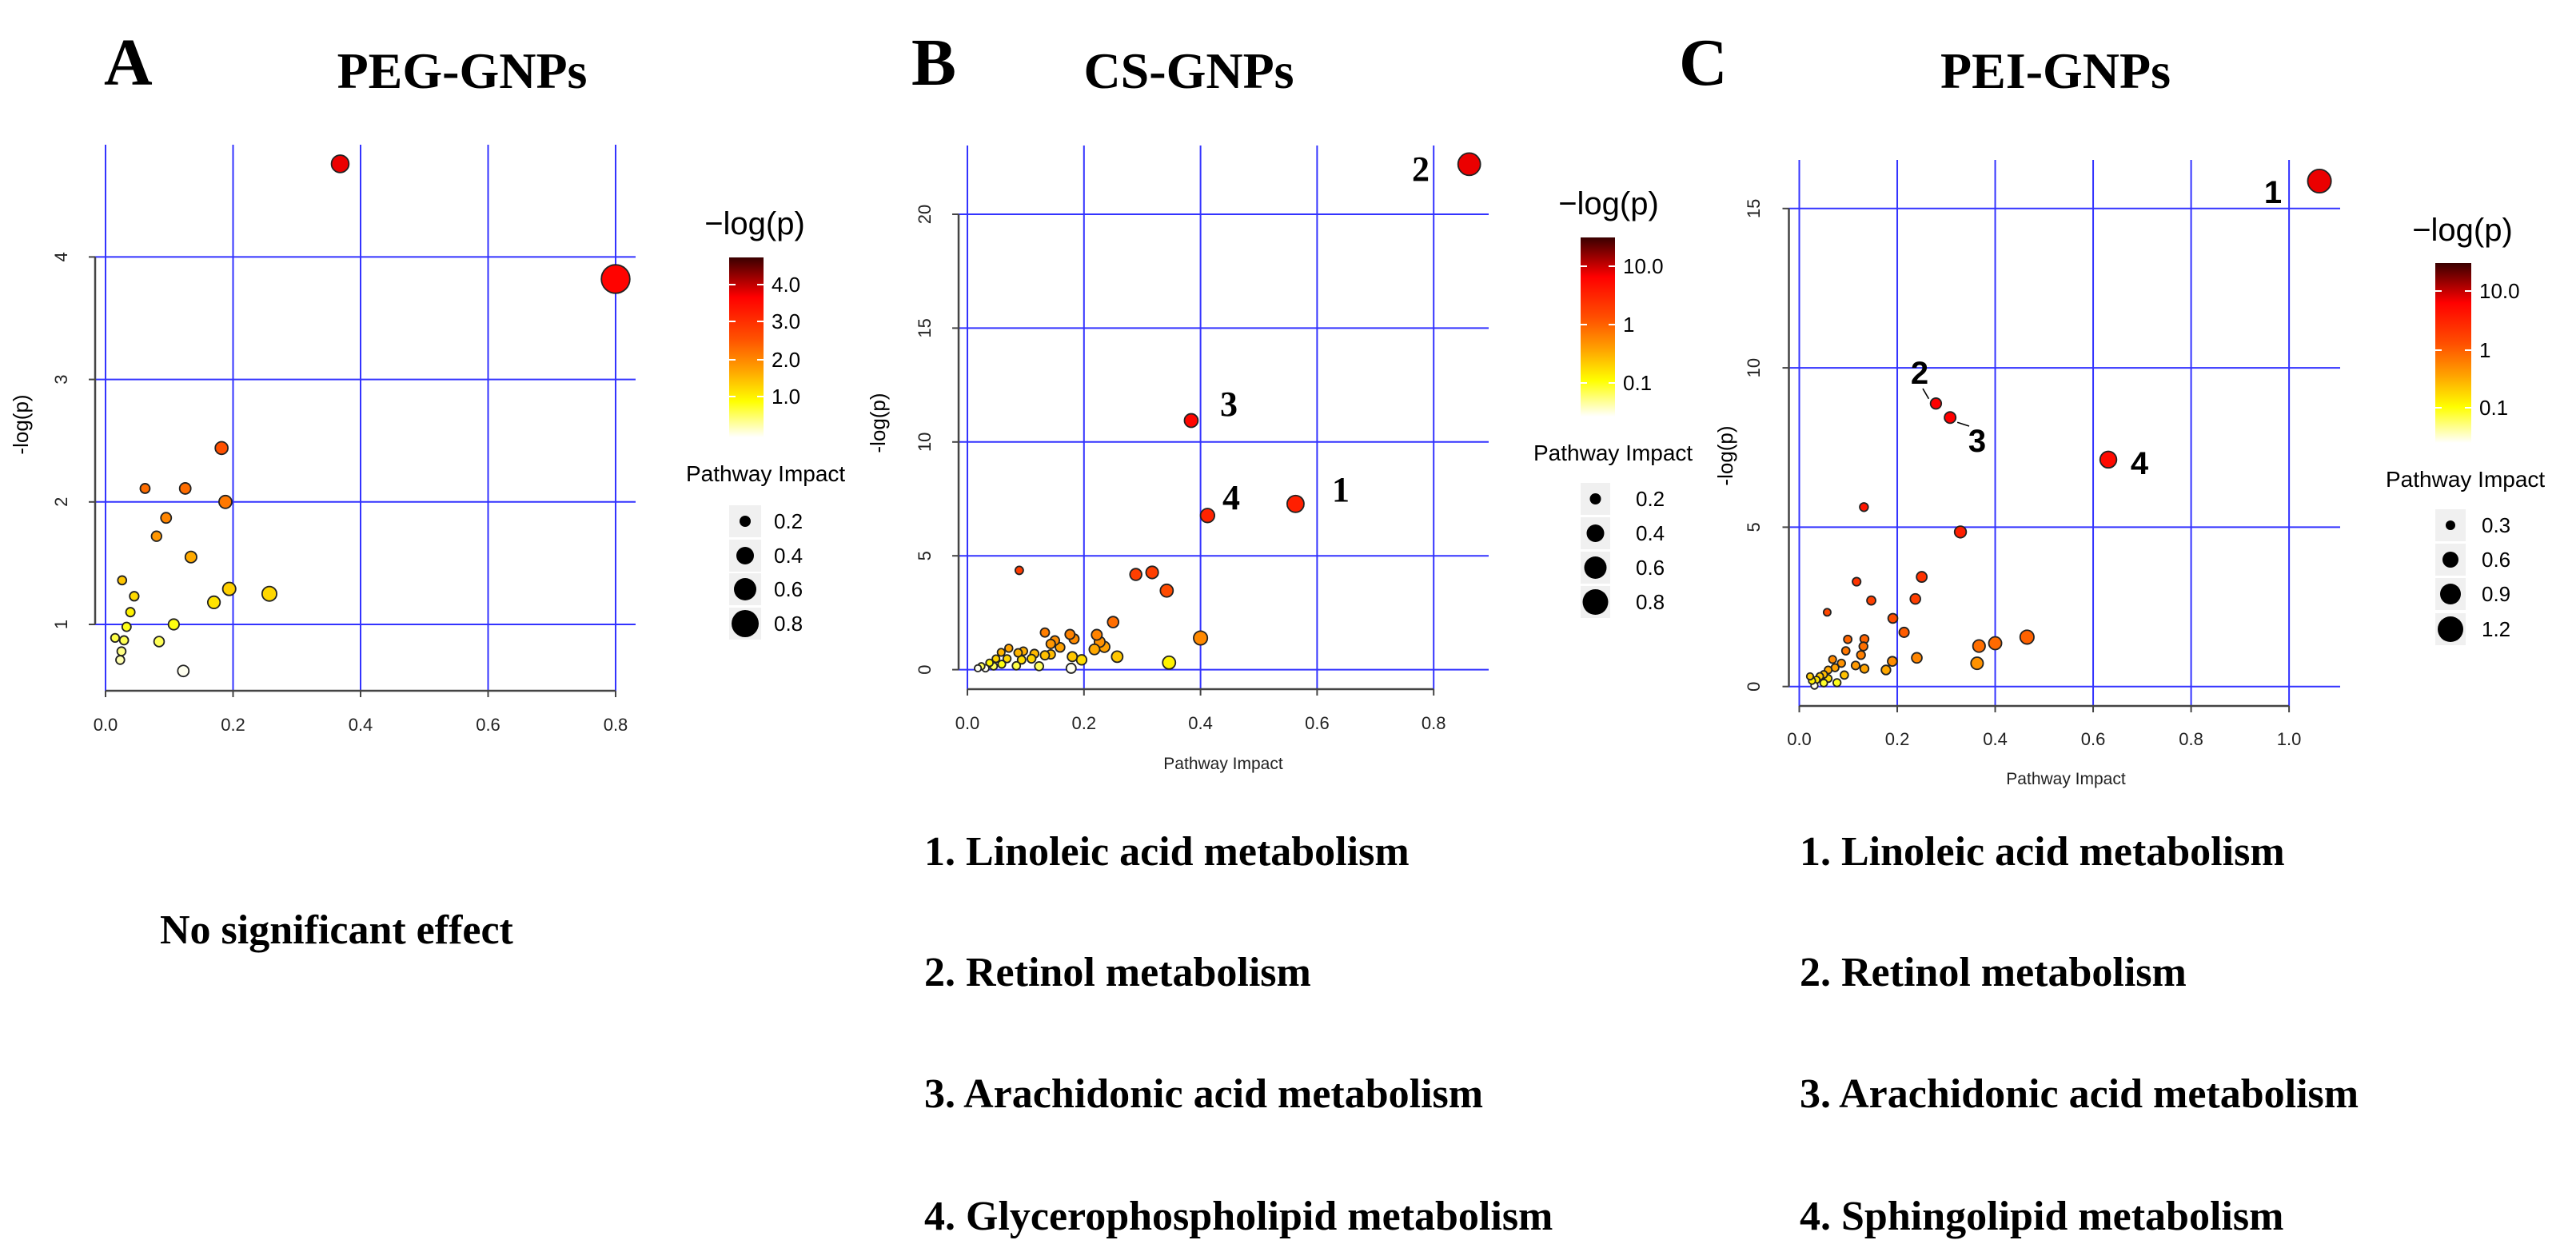 Image resolution: width=2576 pixels, height=1256 pixels. I want to click on panel-c-list-item: 2. Retinol metabolism, so click(1993, 972).